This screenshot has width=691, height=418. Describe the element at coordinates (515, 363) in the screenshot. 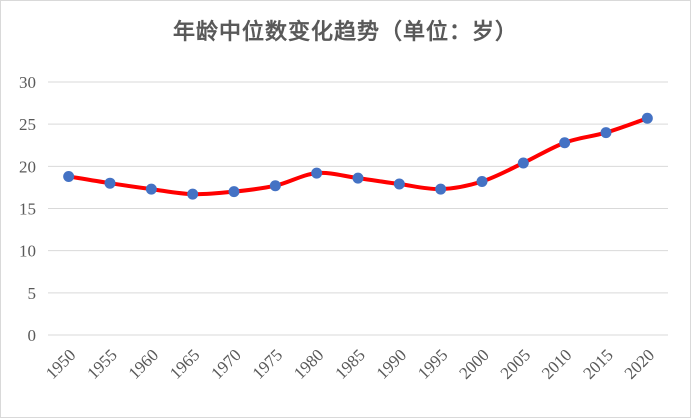

I see `x-tick-label: 2005` at that location.